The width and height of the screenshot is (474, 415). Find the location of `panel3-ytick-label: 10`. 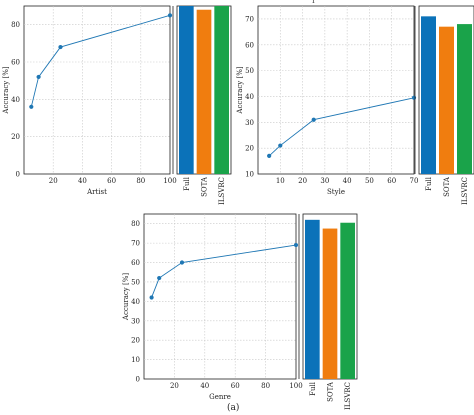

panel3-ytick-label: 10 is located at coordinates (135, 360).